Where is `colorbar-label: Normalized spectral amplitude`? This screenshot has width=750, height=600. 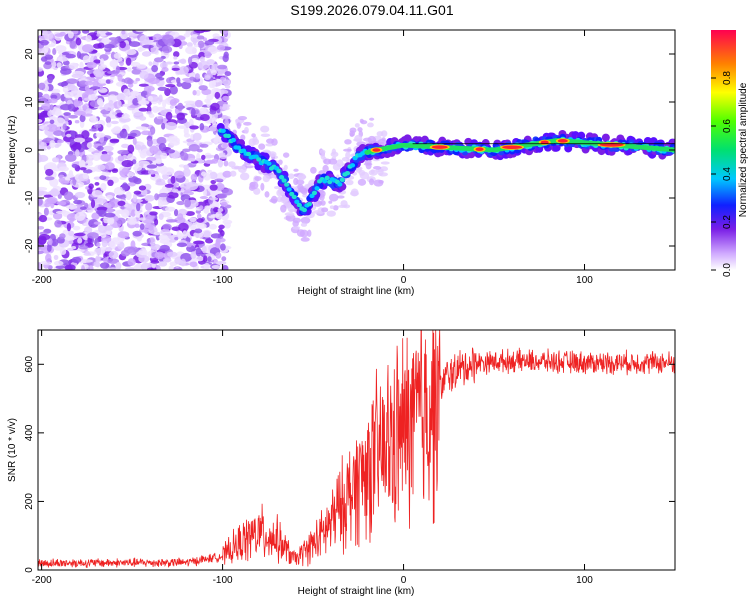
colorbar-label: Normalized spectral amplitude is located at coordinates (743, 149).